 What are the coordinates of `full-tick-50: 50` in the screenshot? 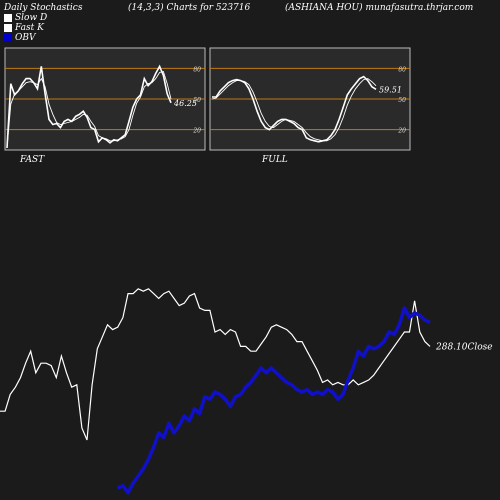 It's located at (402, 100).